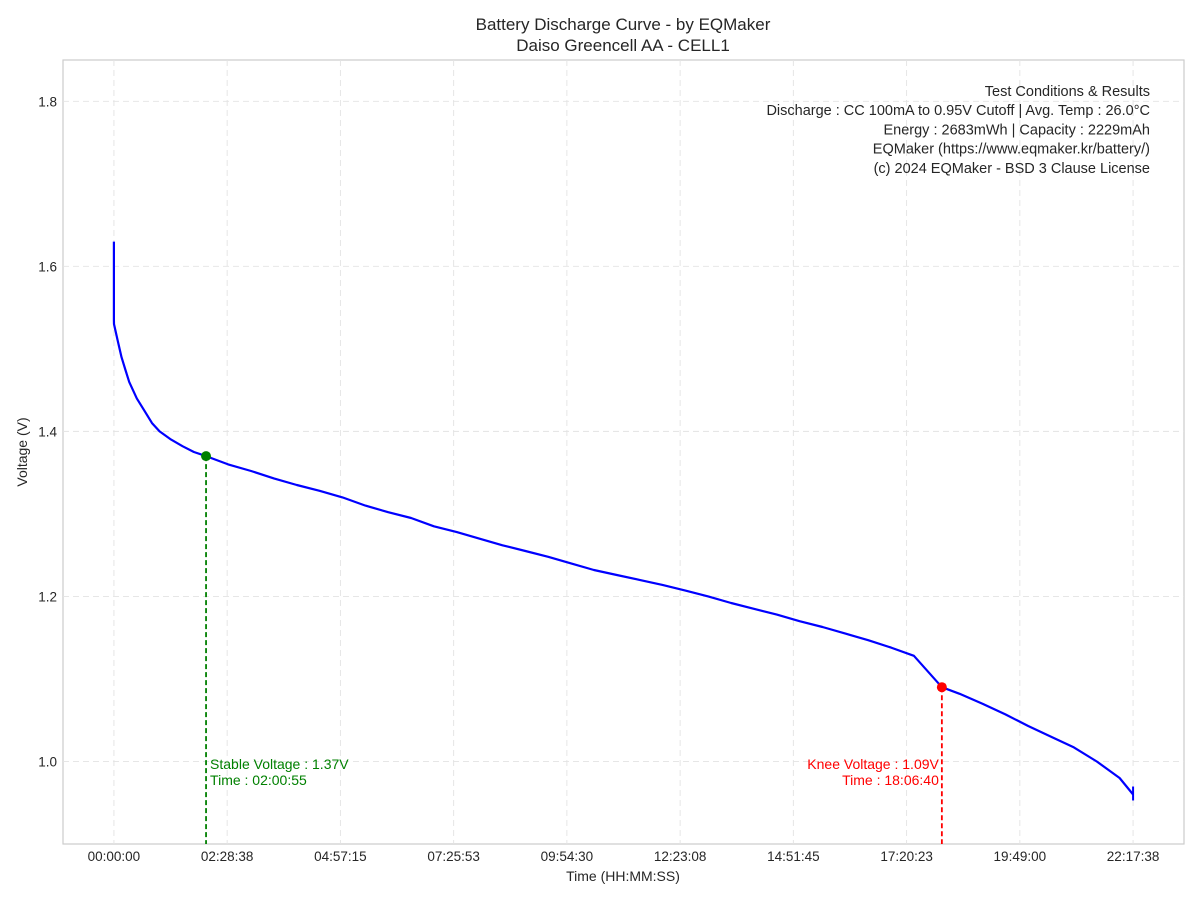  I want to click on x-tick-label: 02:28:38, so click(227, 856).